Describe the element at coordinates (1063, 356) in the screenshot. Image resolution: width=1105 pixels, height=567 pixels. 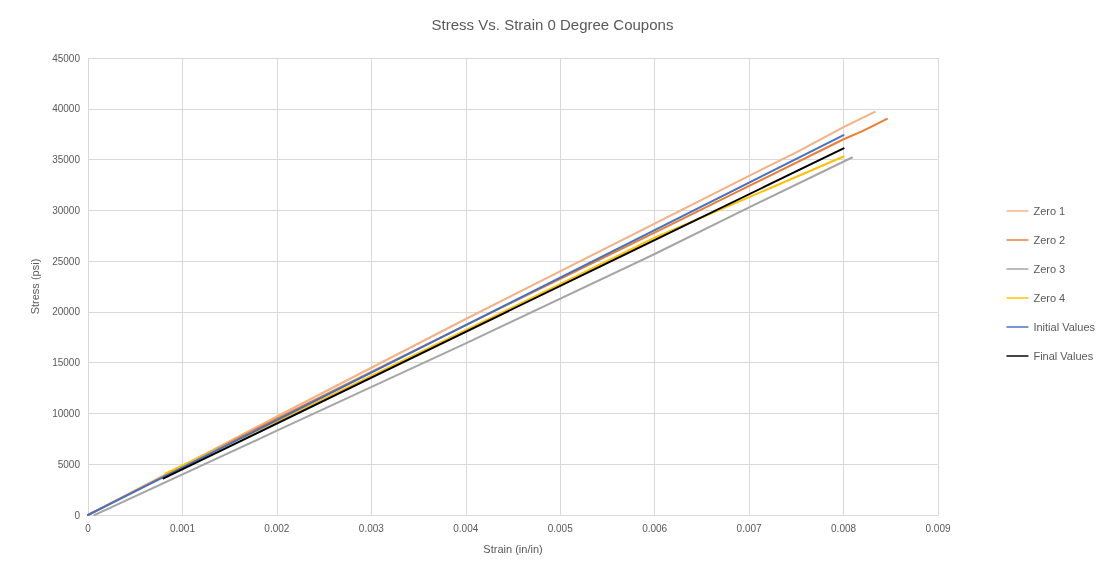
I see `legend-label: Final Values` at that location.